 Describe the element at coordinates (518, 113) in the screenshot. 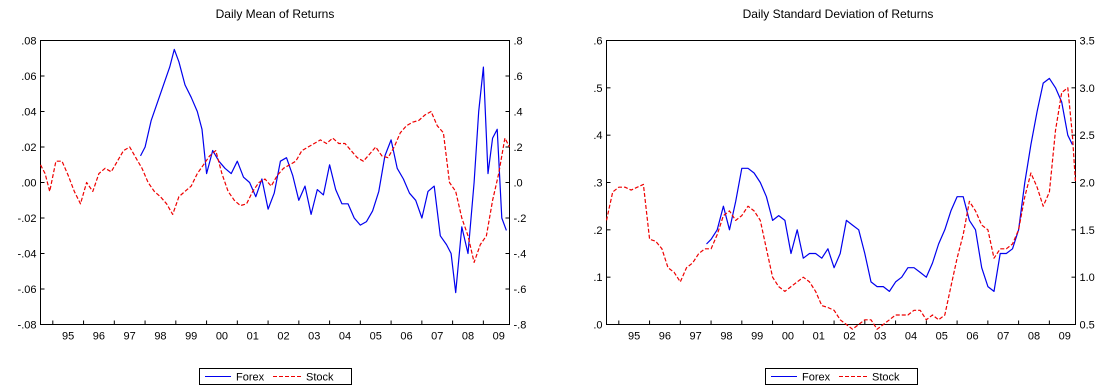

I see `y-right-tick-label: .4` at that location.